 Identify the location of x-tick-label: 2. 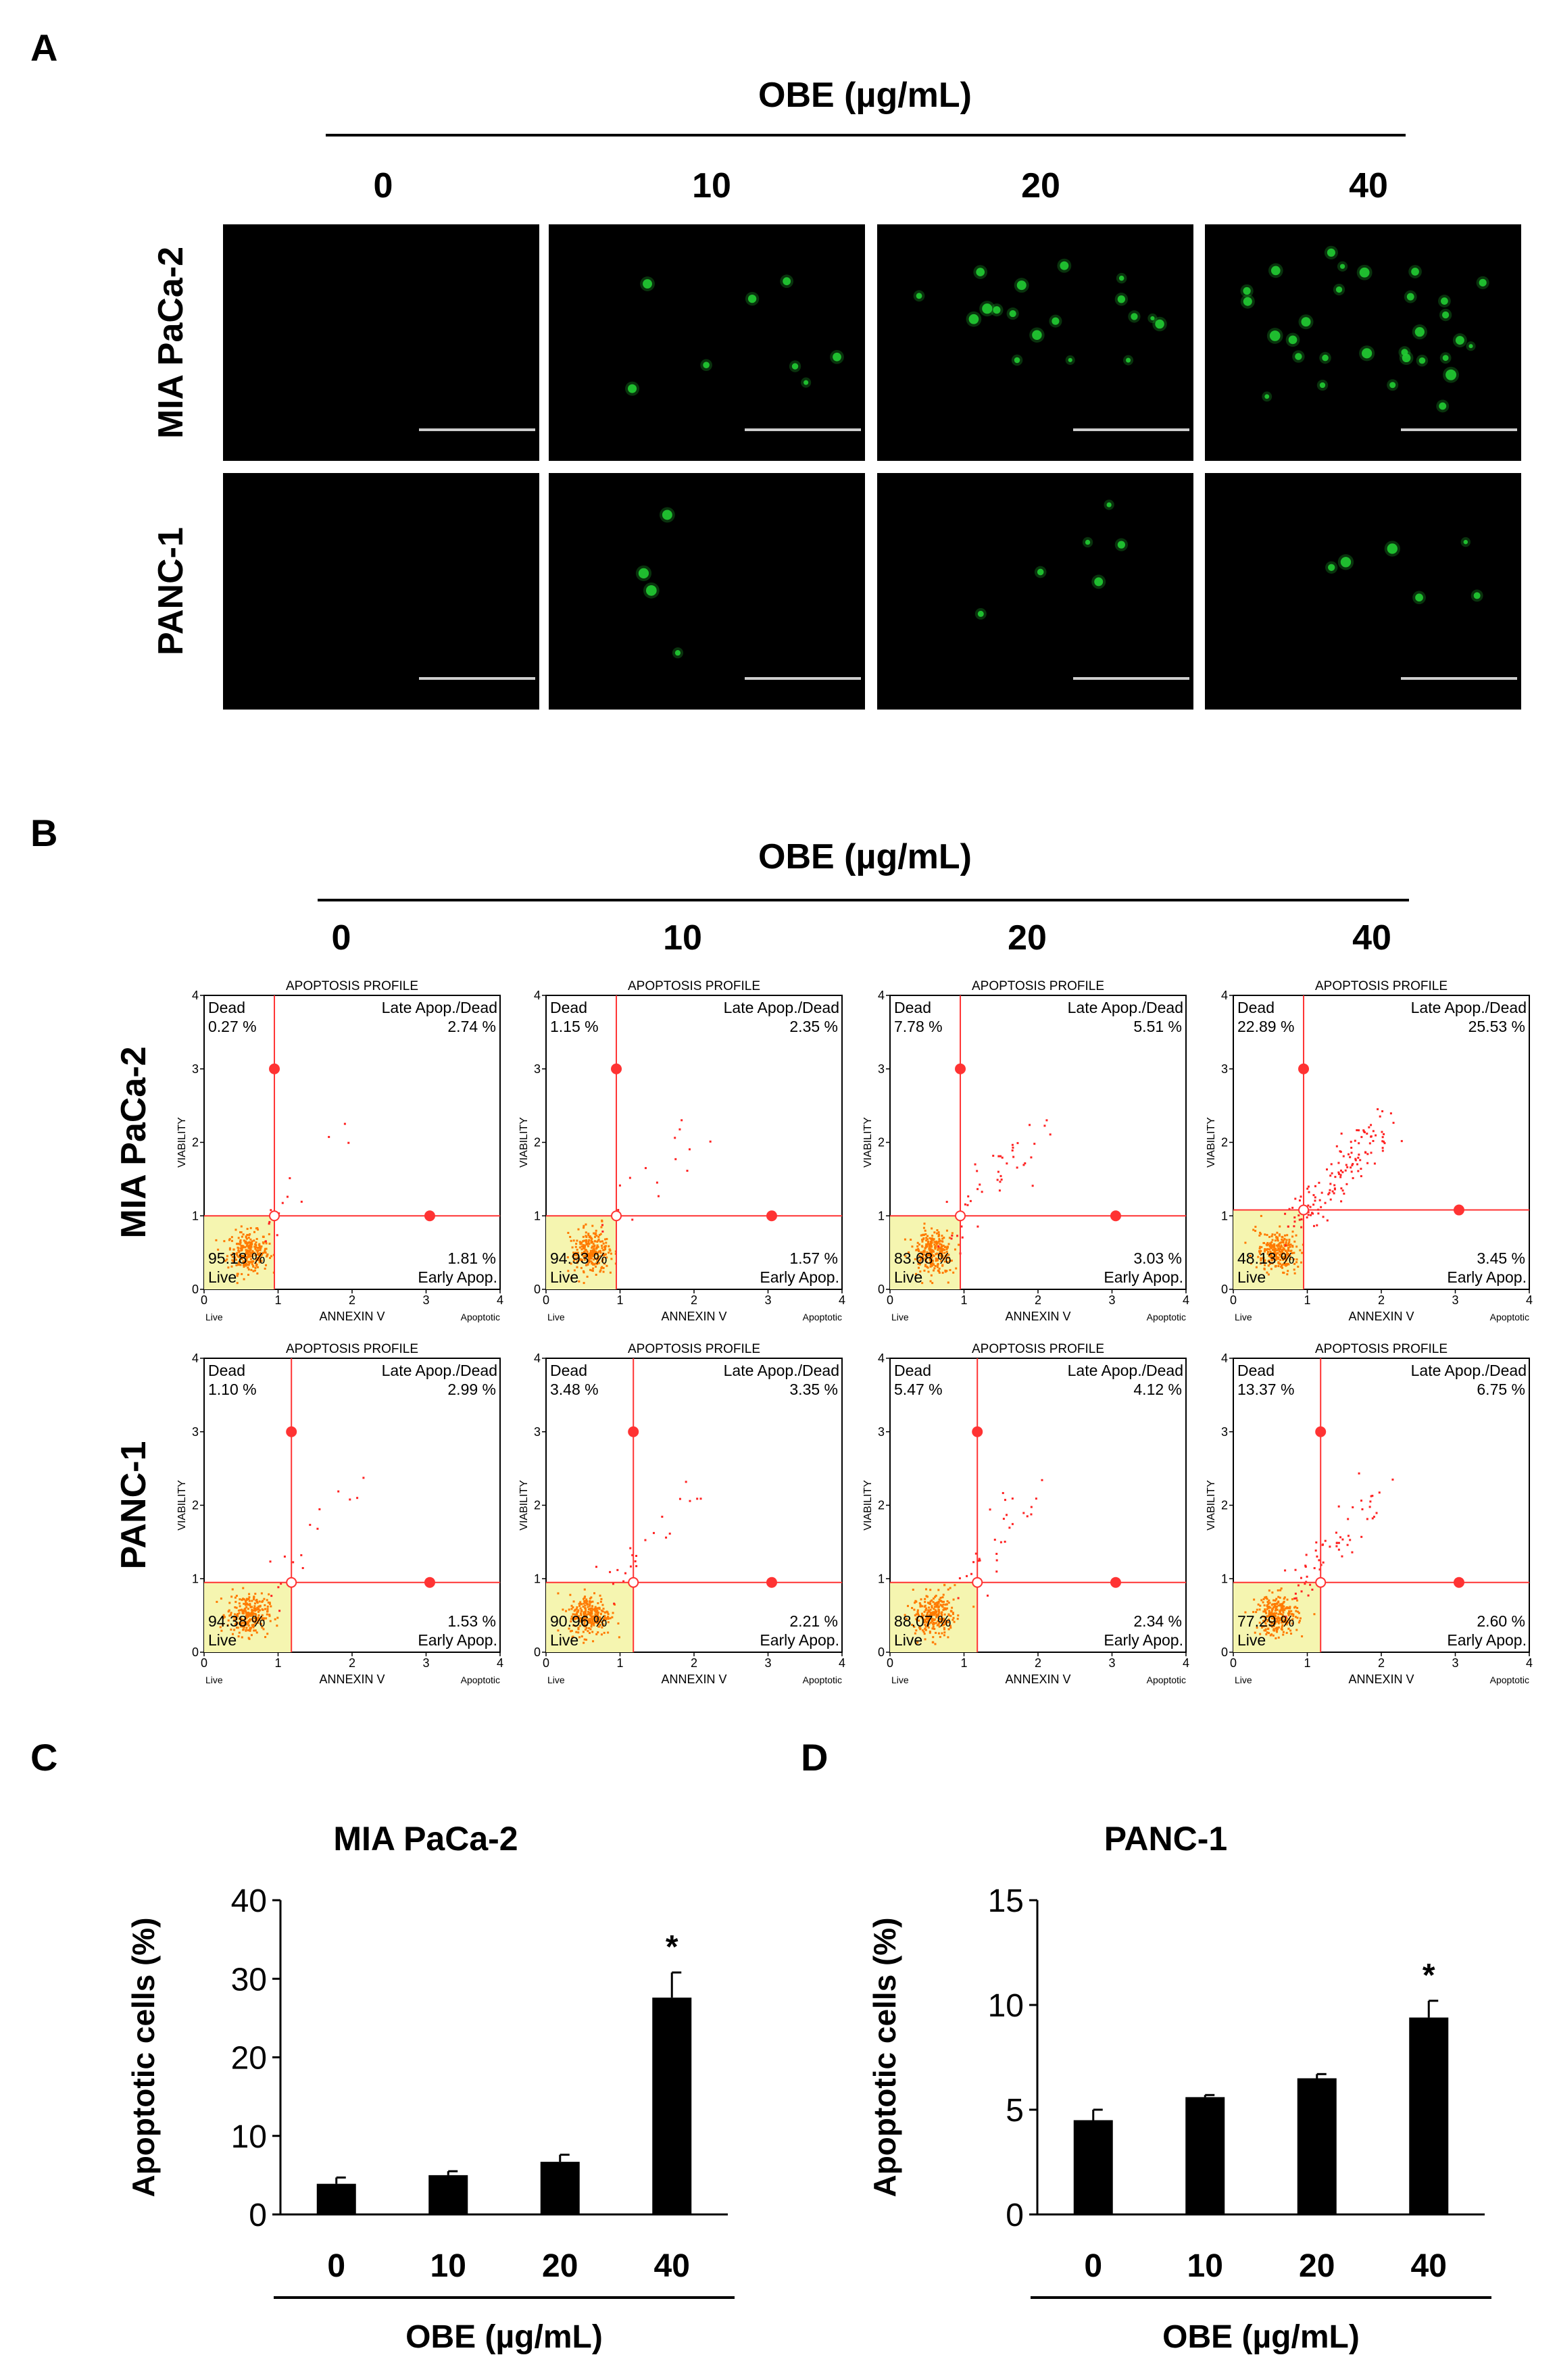
(1038, 1663).